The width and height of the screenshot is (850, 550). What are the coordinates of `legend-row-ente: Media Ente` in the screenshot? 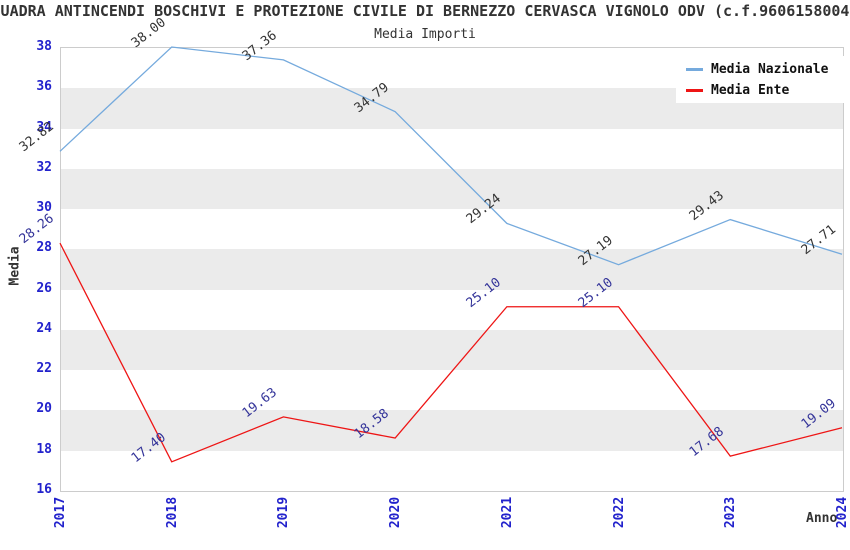 It's located at (763, 90).